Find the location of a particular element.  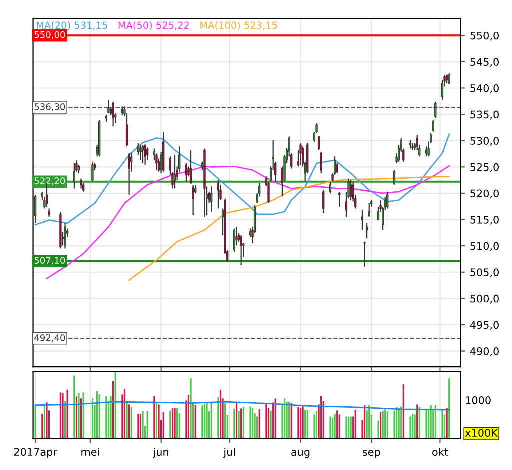

x-tick-label: okt is located at coordinates (440, 452).